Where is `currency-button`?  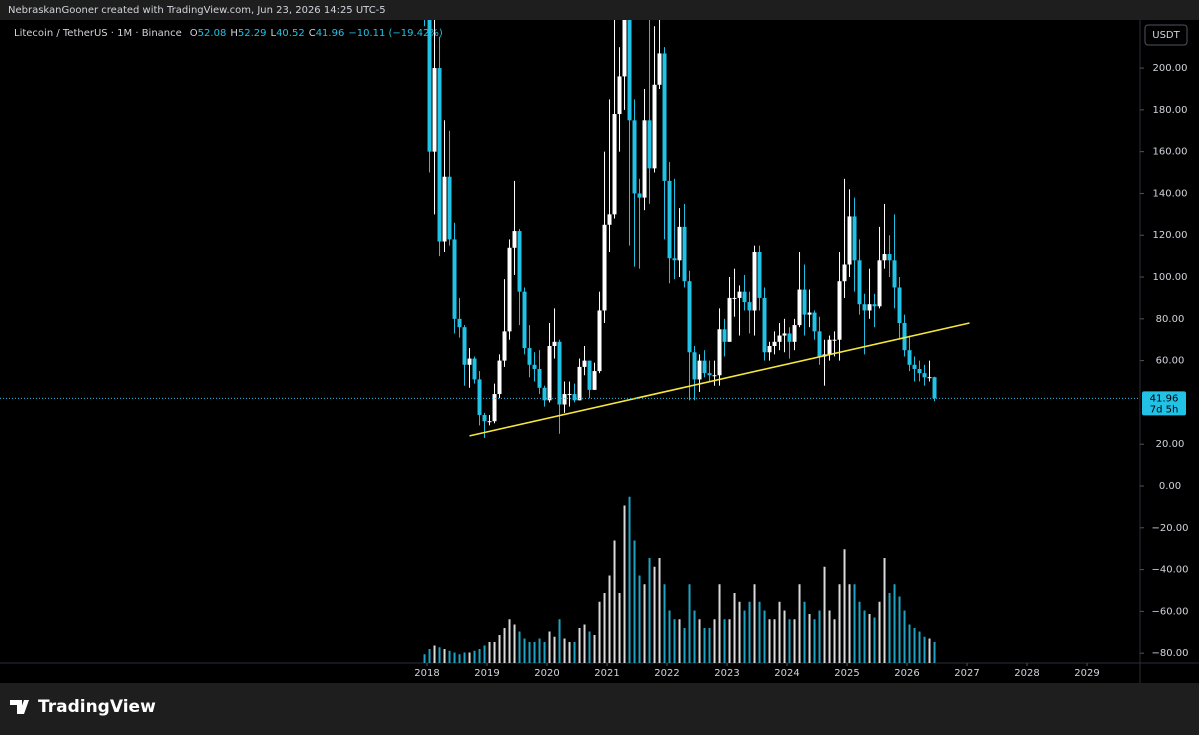 currency-button is located at coordinates (1166, 35).